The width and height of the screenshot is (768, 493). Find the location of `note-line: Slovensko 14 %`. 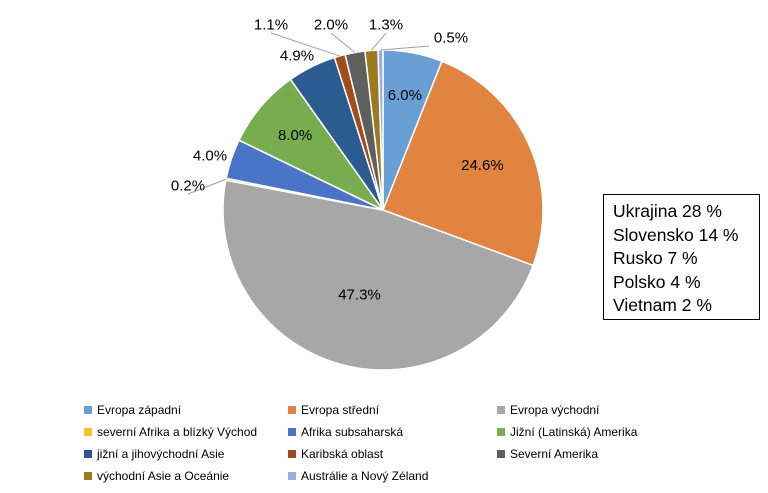

note-line: Slovensko 14 % is located at coordinates (676, 234).